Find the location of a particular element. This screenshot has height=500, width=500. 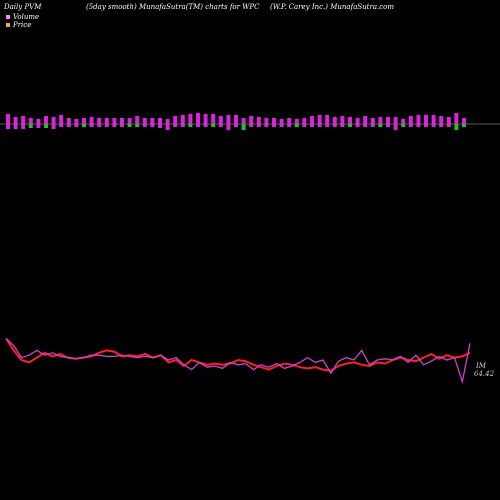

legend-volume-swatch is located at coordinates (8, 17).